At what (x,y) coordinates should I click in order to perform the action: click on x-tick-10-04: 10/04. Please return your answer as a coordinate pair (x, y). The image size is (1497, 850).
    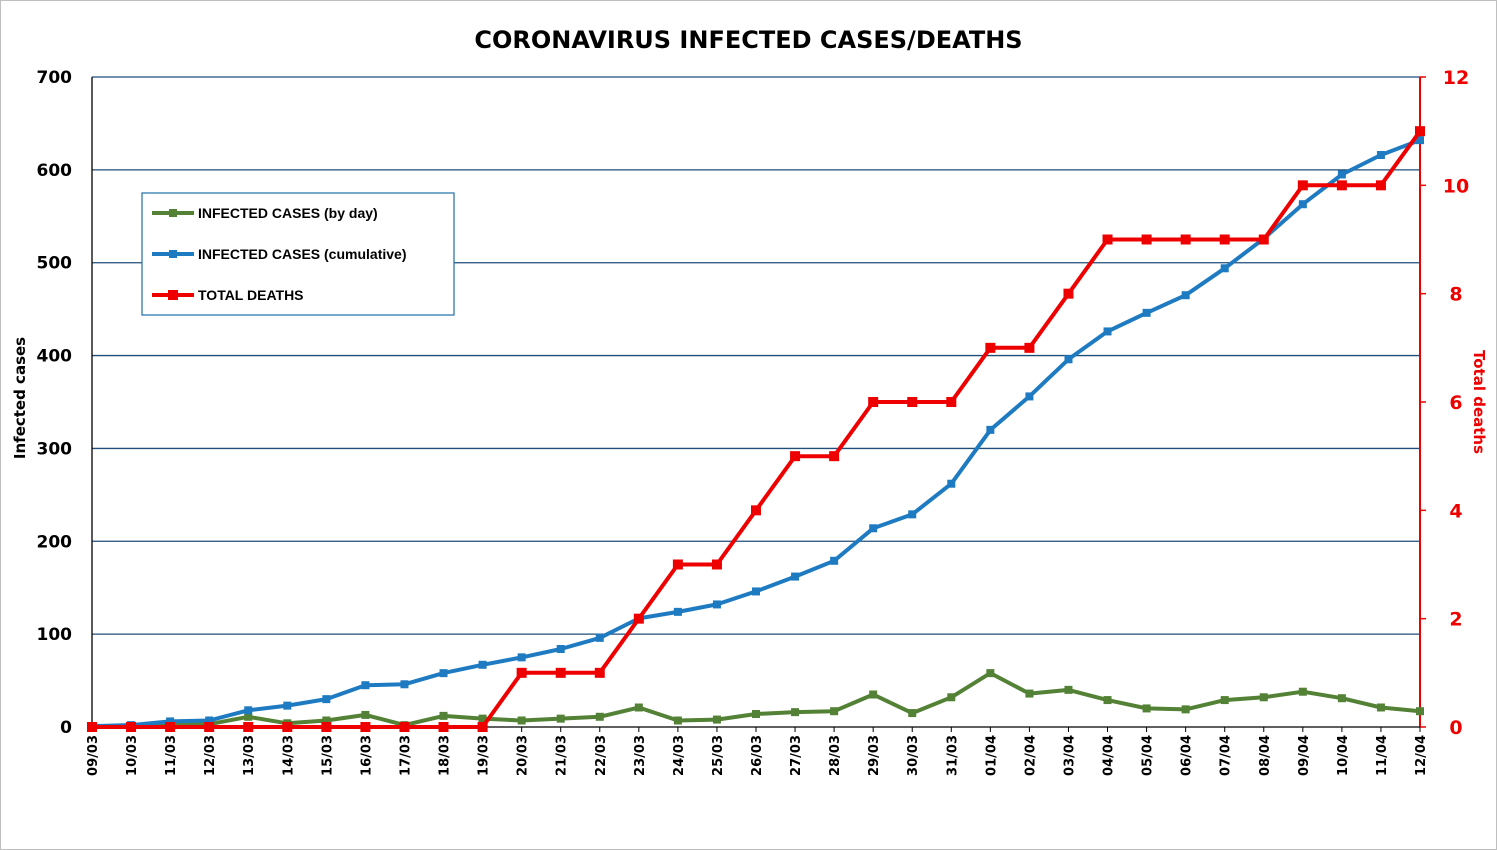
    Looking at the image, I should click on (1343, 755).